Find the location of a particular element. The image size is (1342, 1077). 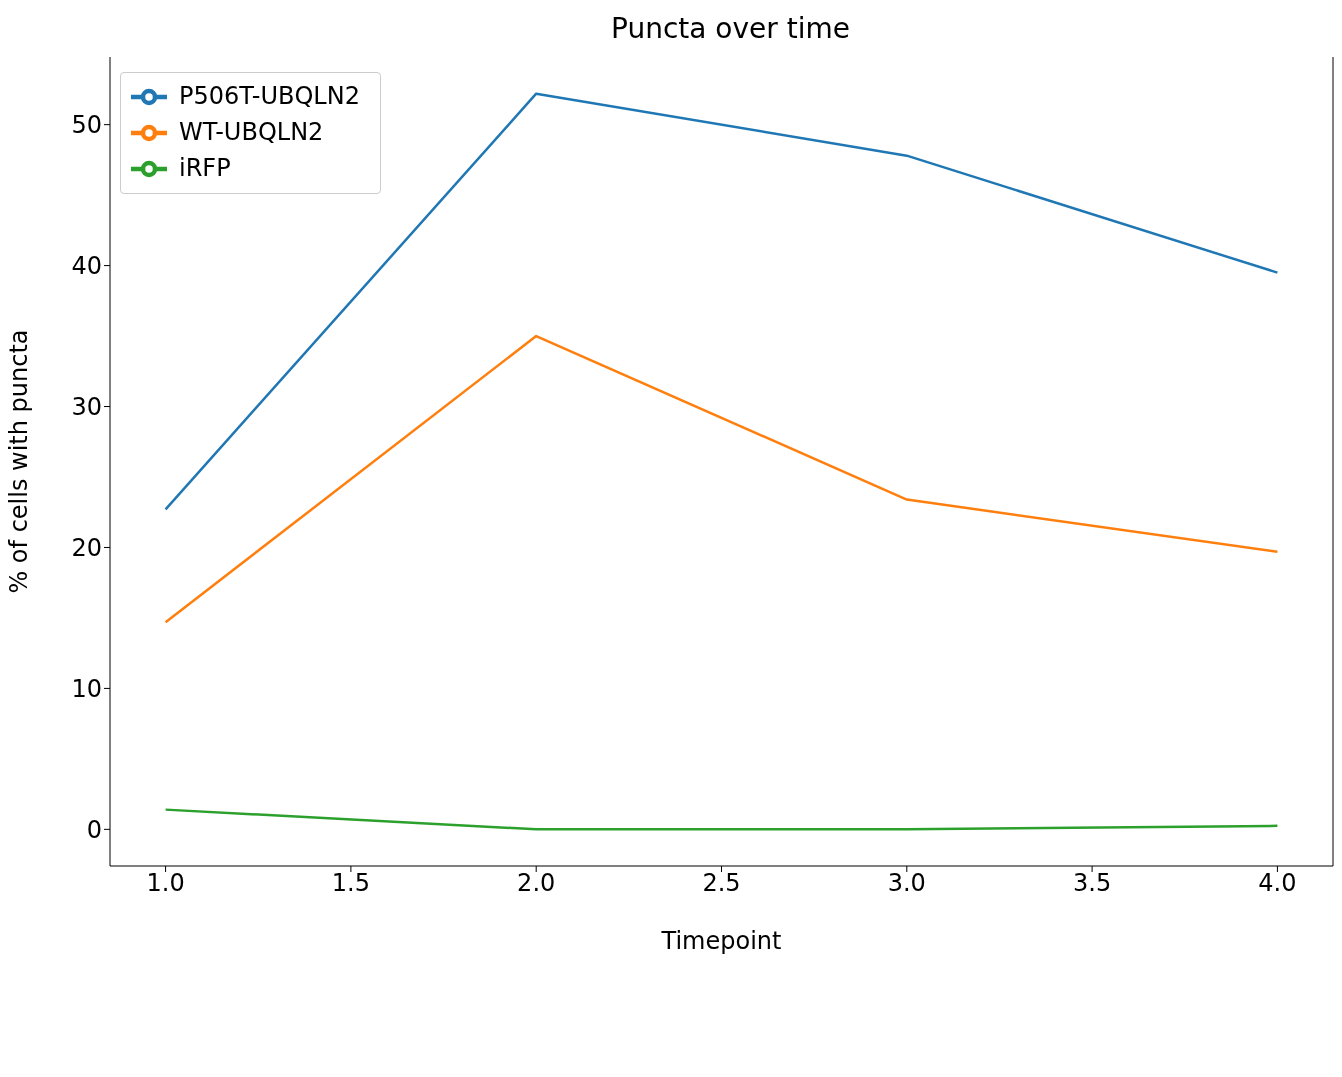

y-tick-label: 0 is located at coordinates (94, 829).